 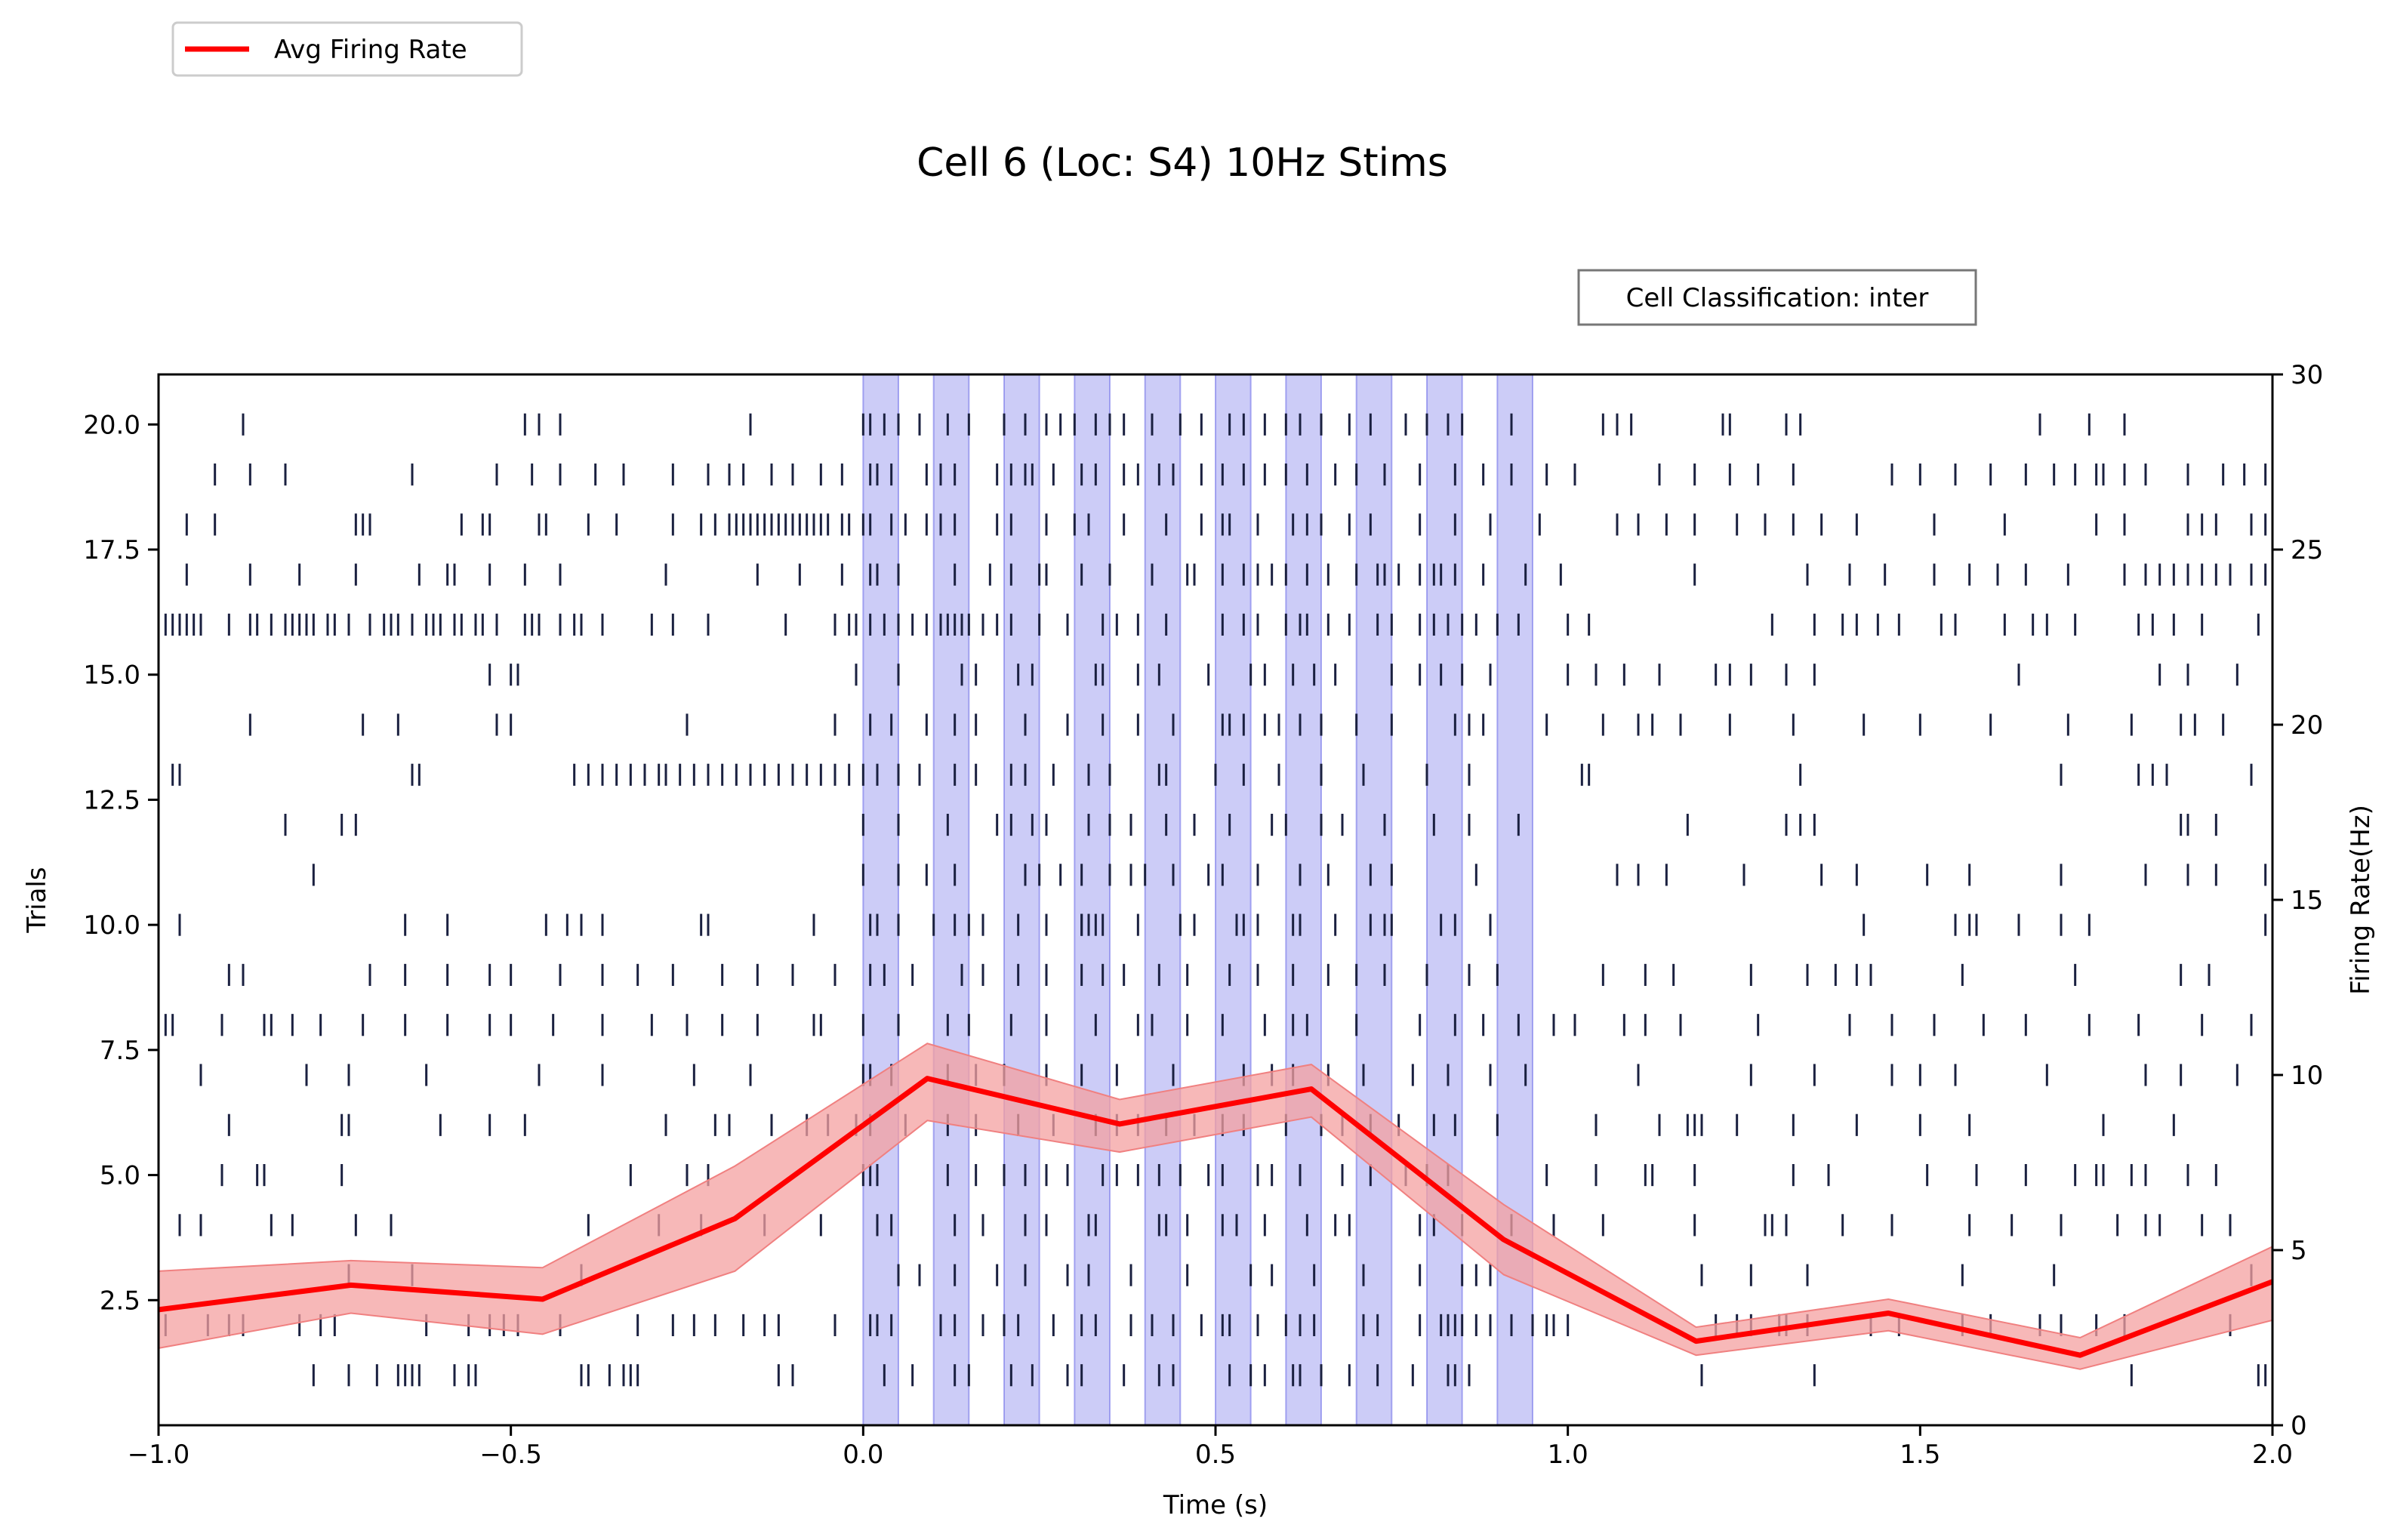 What do you see at coordinates (37, 900) in the screenshot?
I see `y-left-axis-title: Trials` at bounding box center [37, 900].